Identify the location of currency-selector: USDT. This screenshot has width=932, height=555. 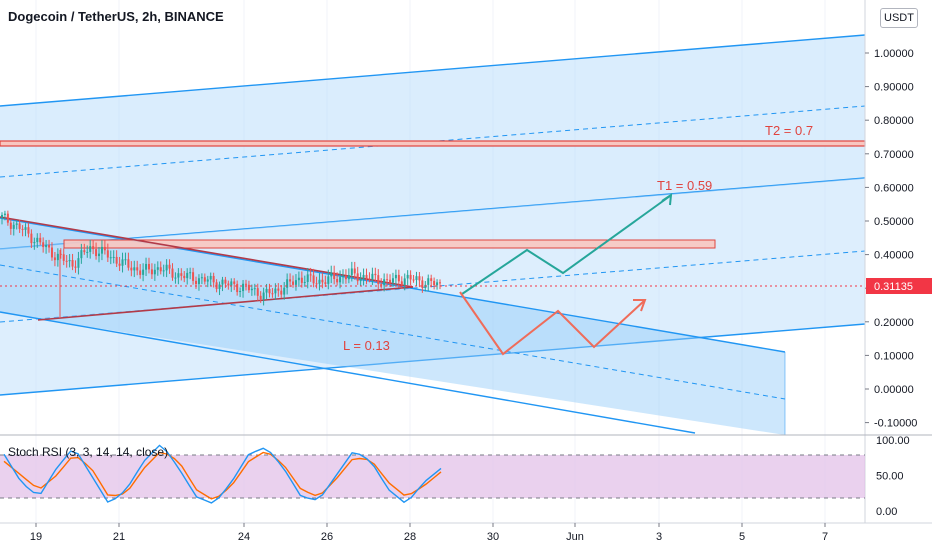
(899, 18).